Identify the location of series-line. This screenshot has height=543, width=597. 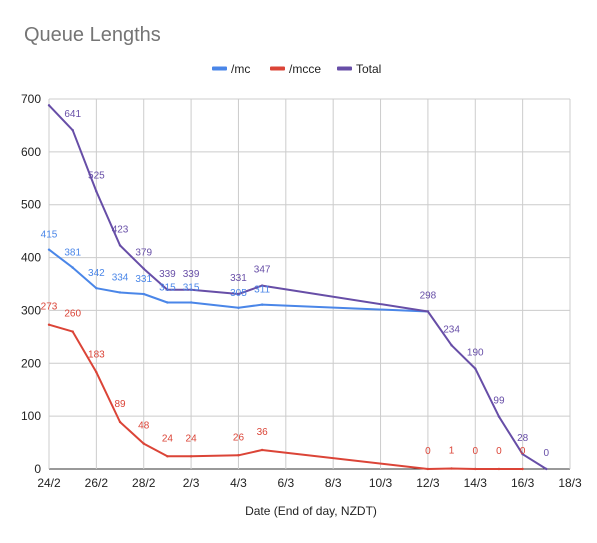
(238, 280).